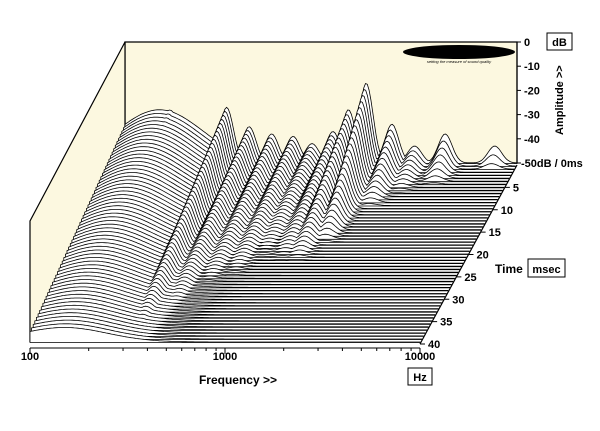 The height and width of the screenshot is (431, 600). Describe the element at coordinates (446, 323) in the screenshot. I see `time-tick-label: 35` at that location.